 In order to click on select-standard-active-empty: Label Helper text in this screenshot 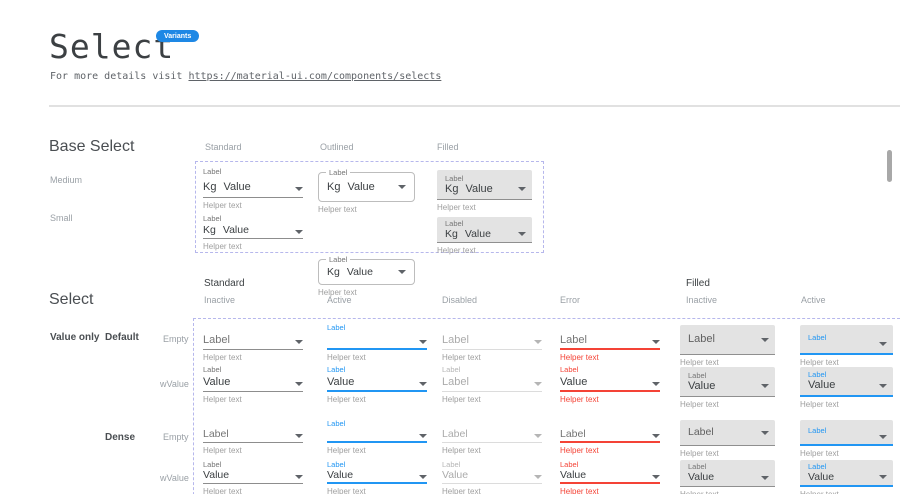, I will do `click(377, 342)`.